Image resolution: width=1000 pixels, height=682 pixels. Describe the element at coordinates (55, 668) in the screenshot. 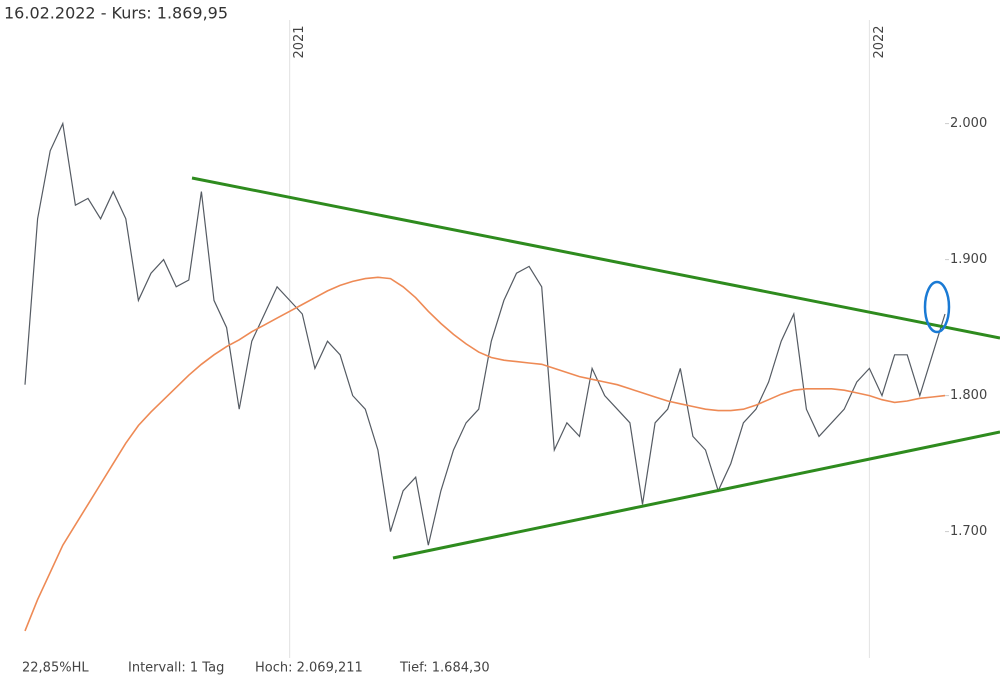

I see `footer-text: 22,85%HL` at that location.